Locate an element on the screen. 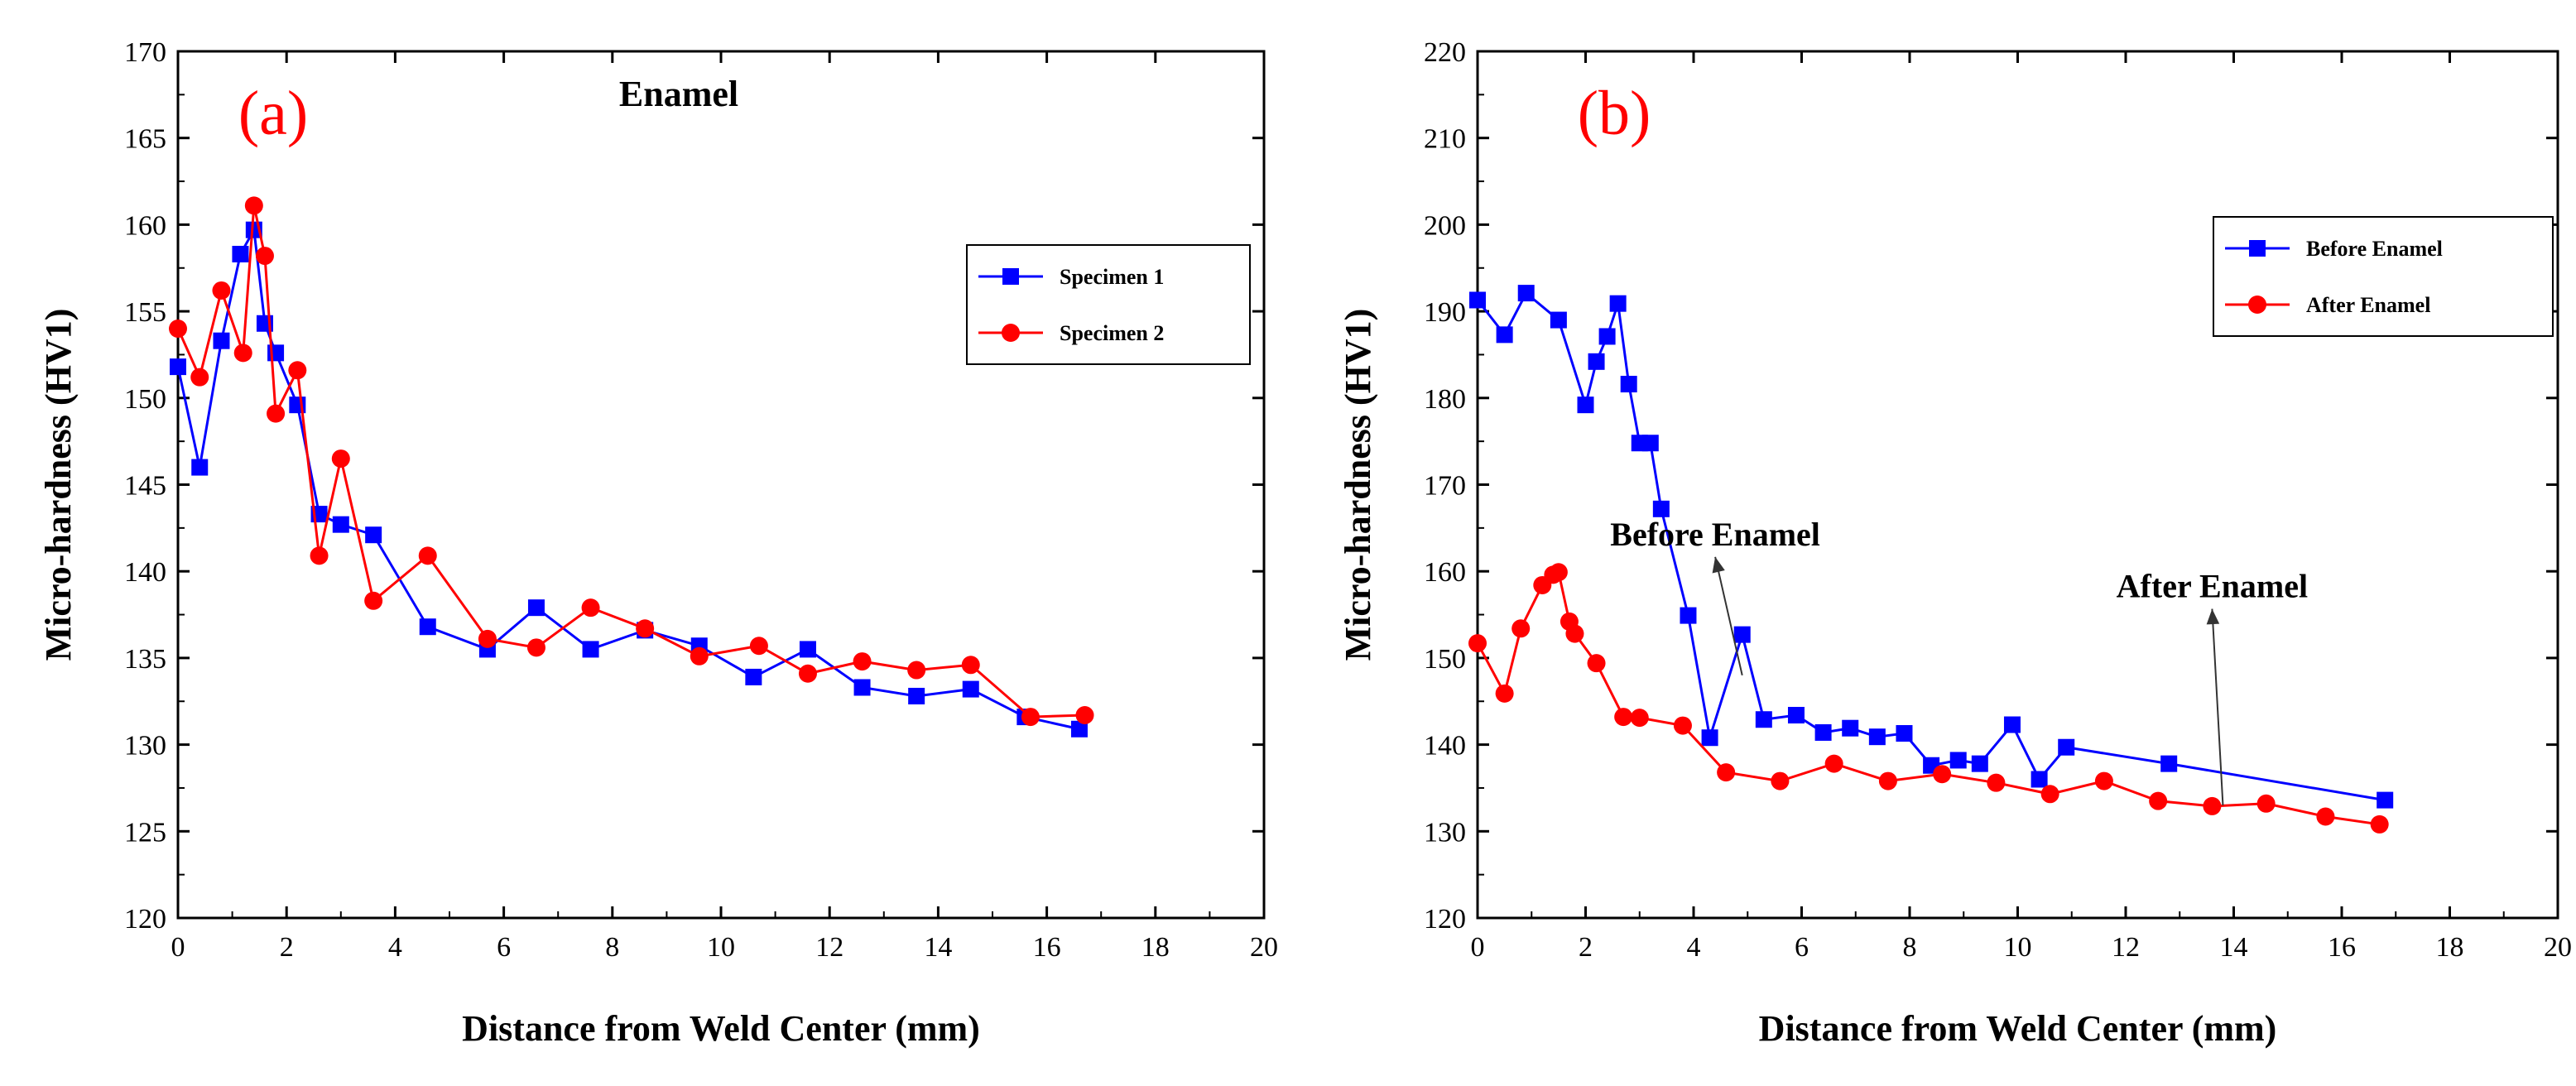  legend-label: After Enamel is located at coordinates (2368, 305).